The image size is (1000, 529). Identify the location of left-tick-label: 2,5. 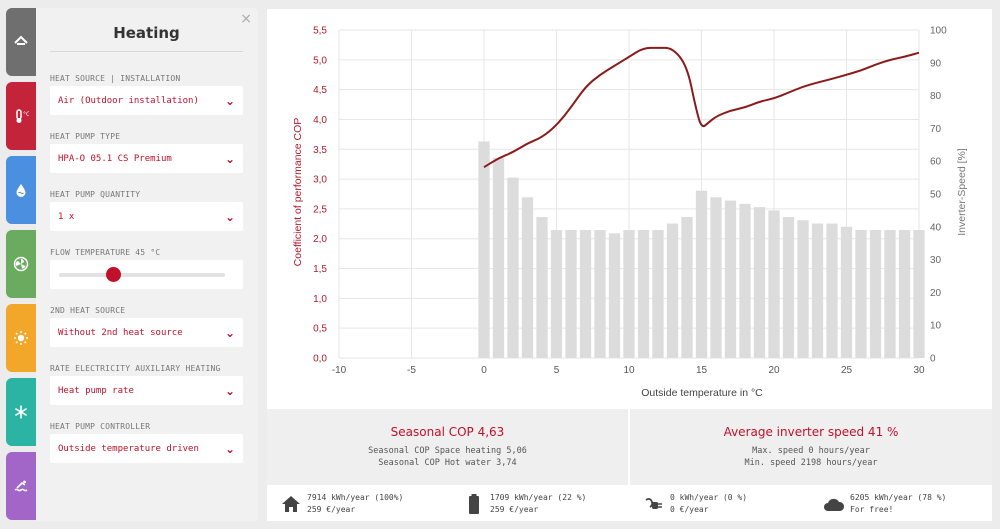
(320, 209).